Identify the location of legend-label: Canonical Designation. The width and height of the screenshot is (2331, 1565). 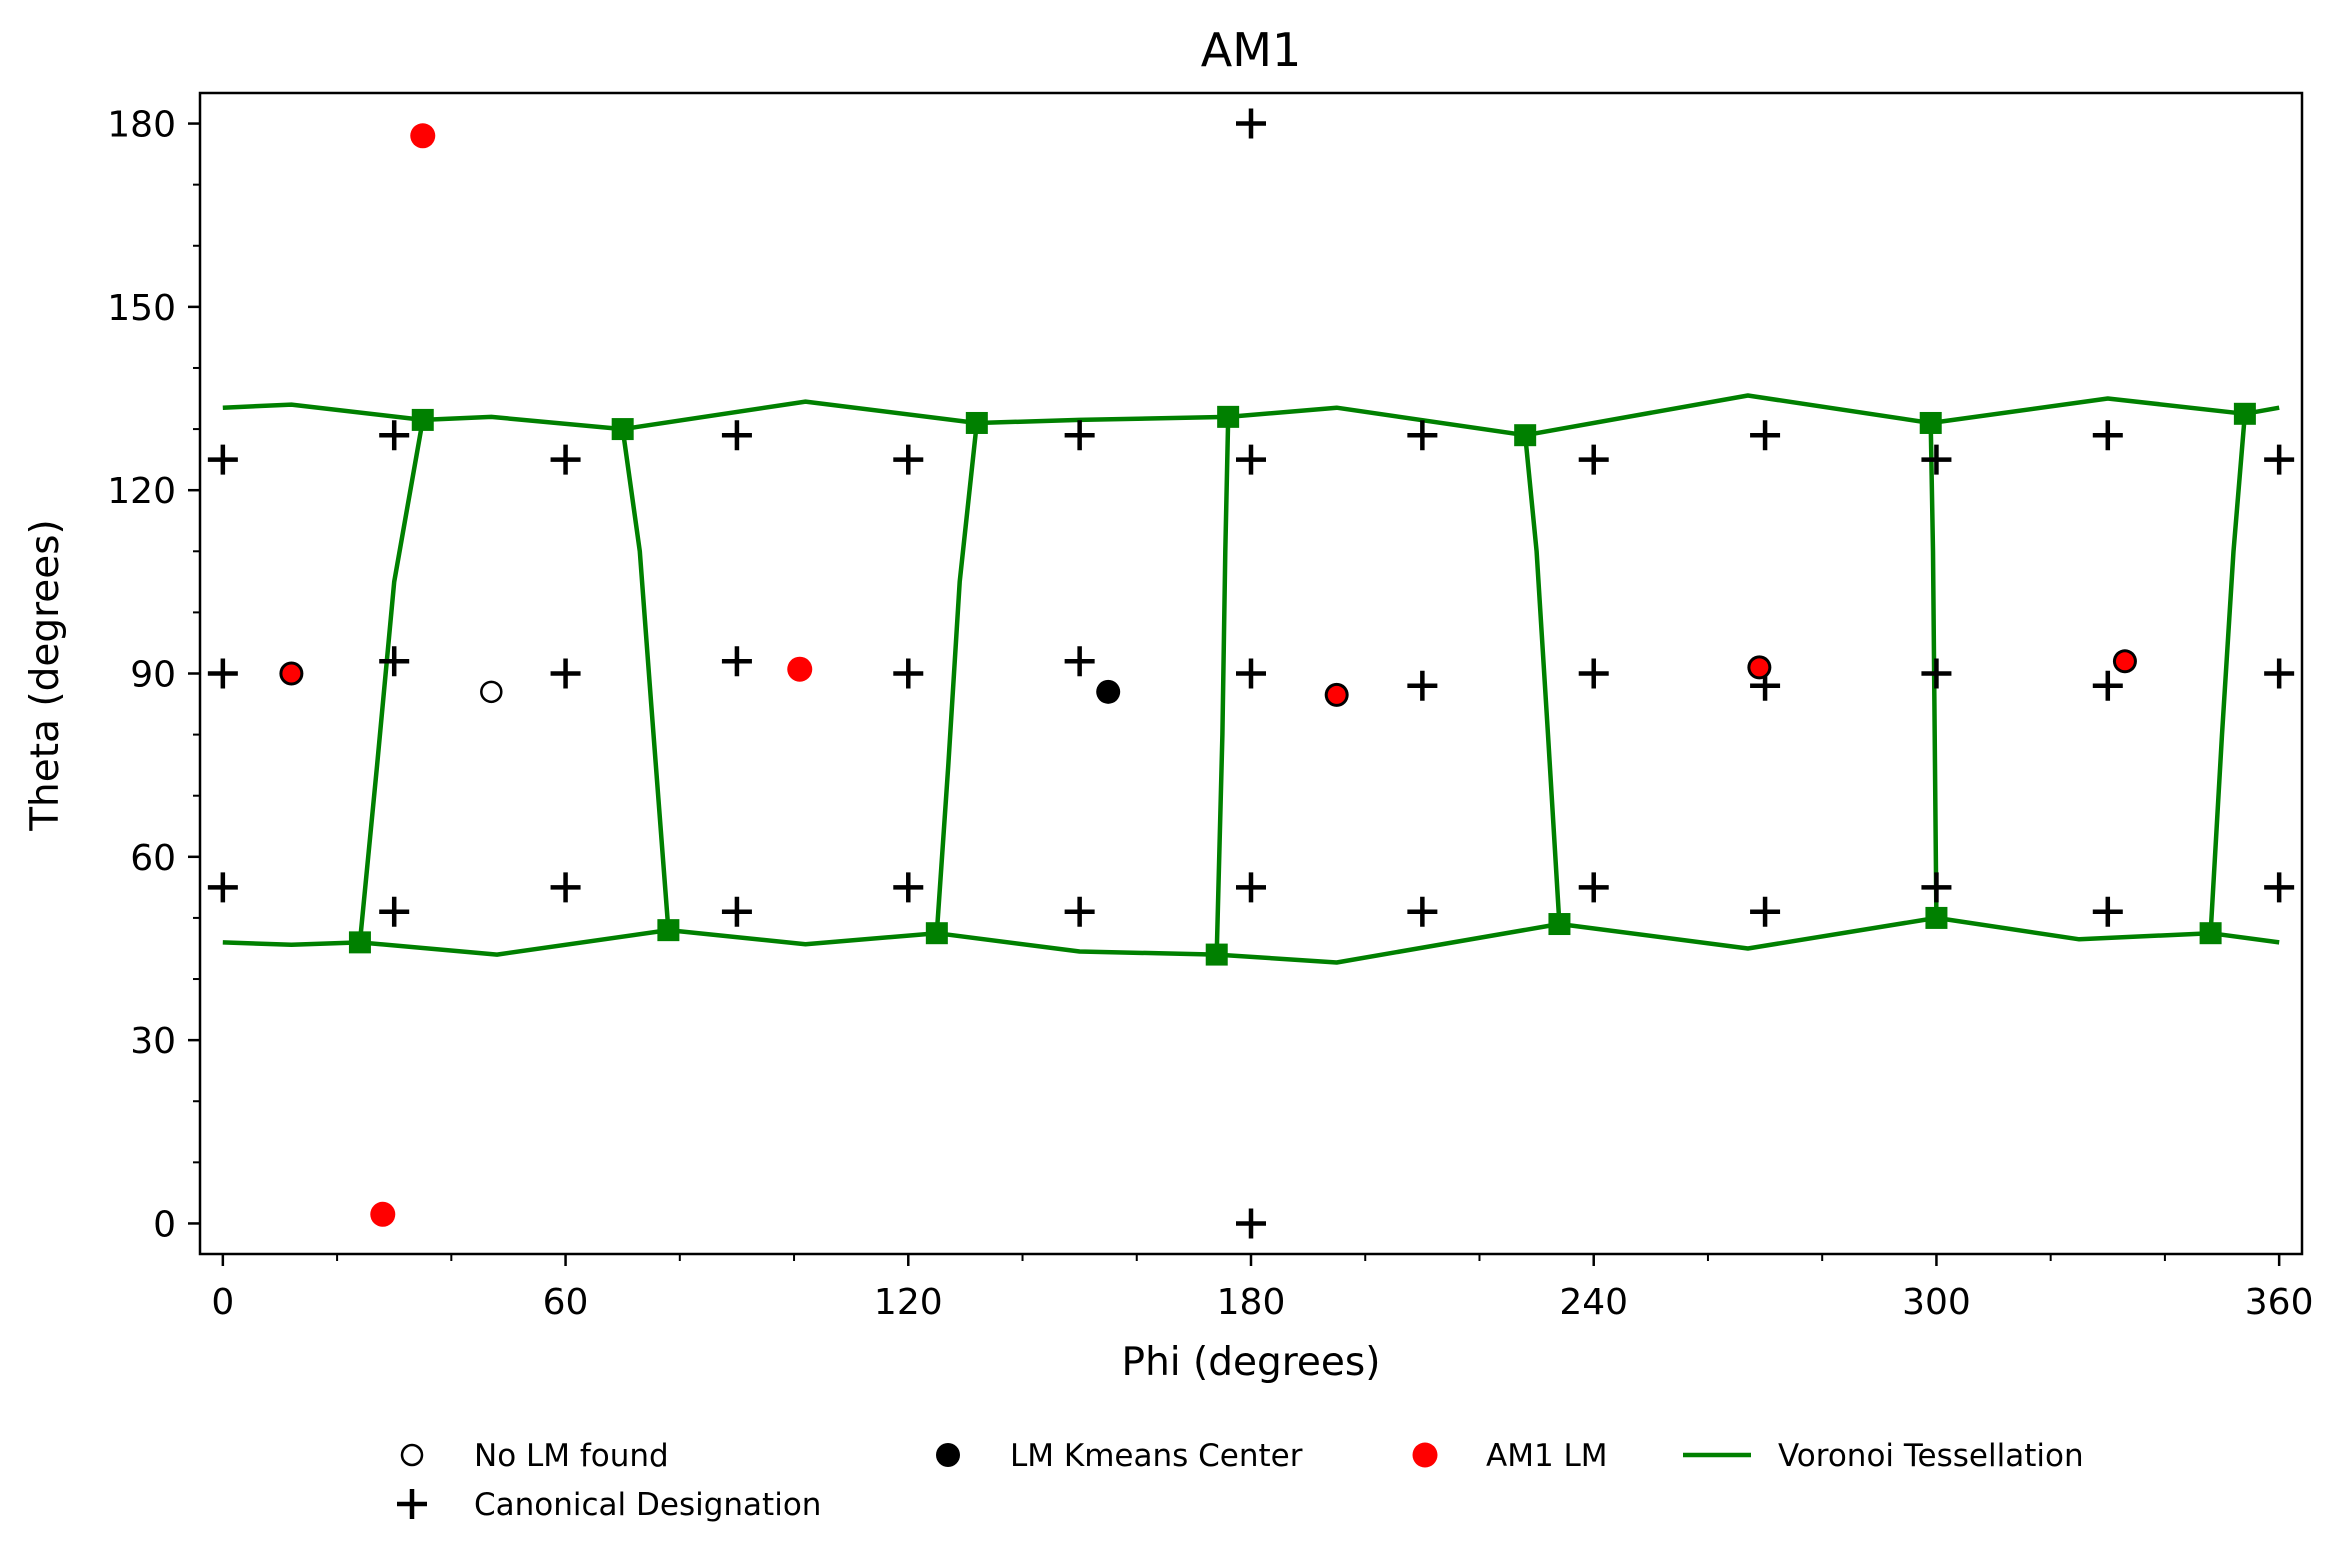
(647, 1505).